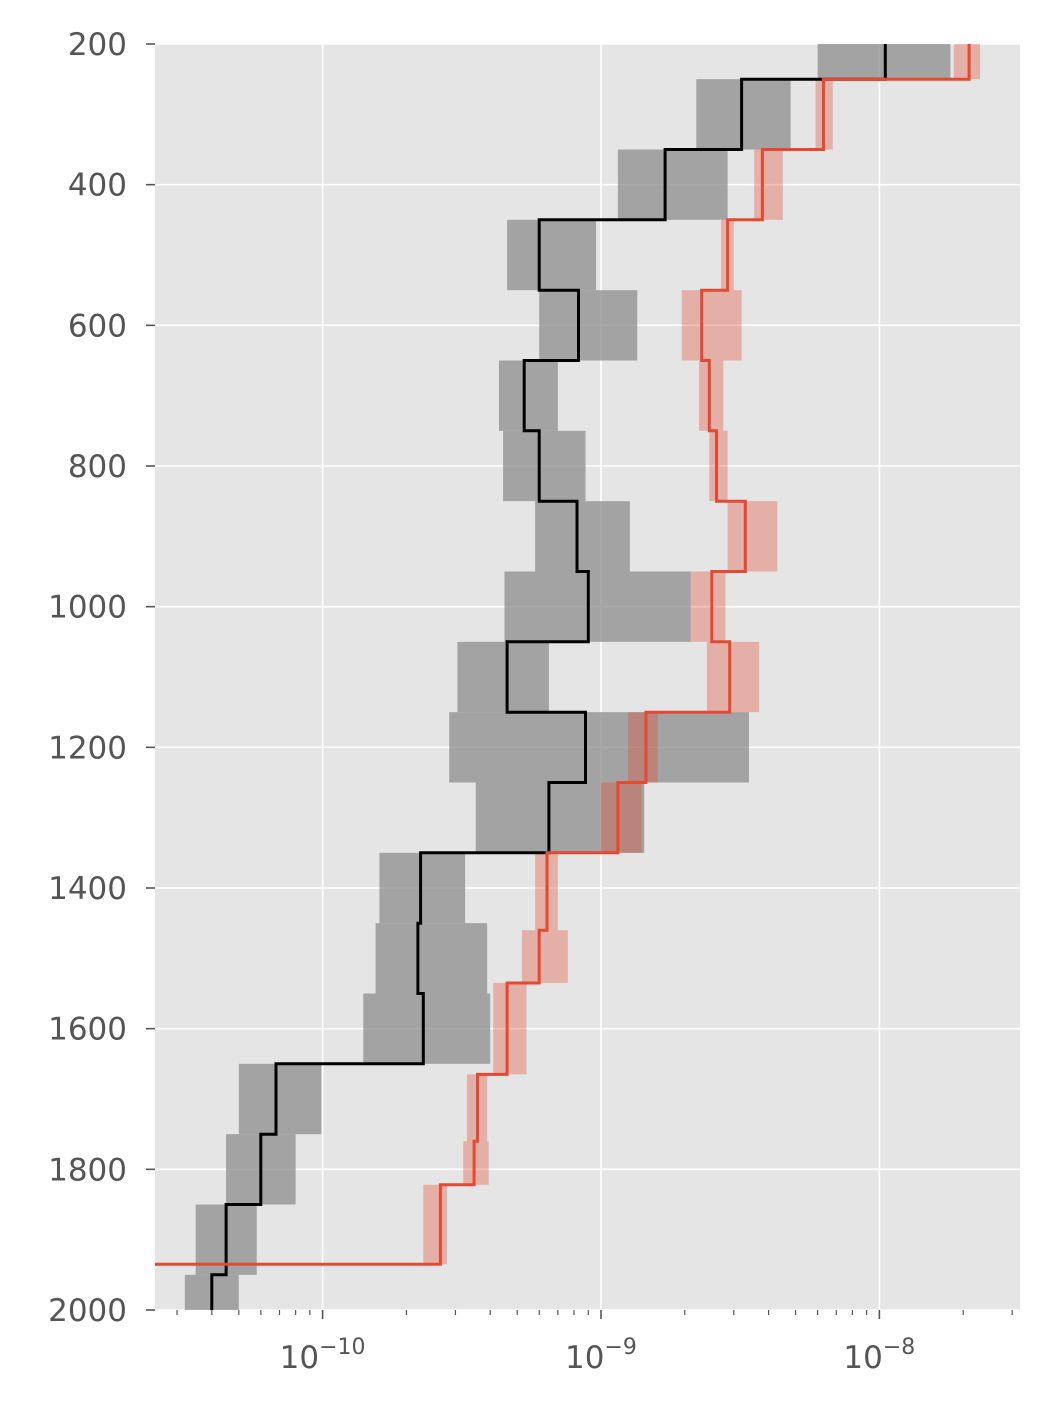  I want to click on x-tick-label: 10⁻¹⁰, so click(323, 1355).